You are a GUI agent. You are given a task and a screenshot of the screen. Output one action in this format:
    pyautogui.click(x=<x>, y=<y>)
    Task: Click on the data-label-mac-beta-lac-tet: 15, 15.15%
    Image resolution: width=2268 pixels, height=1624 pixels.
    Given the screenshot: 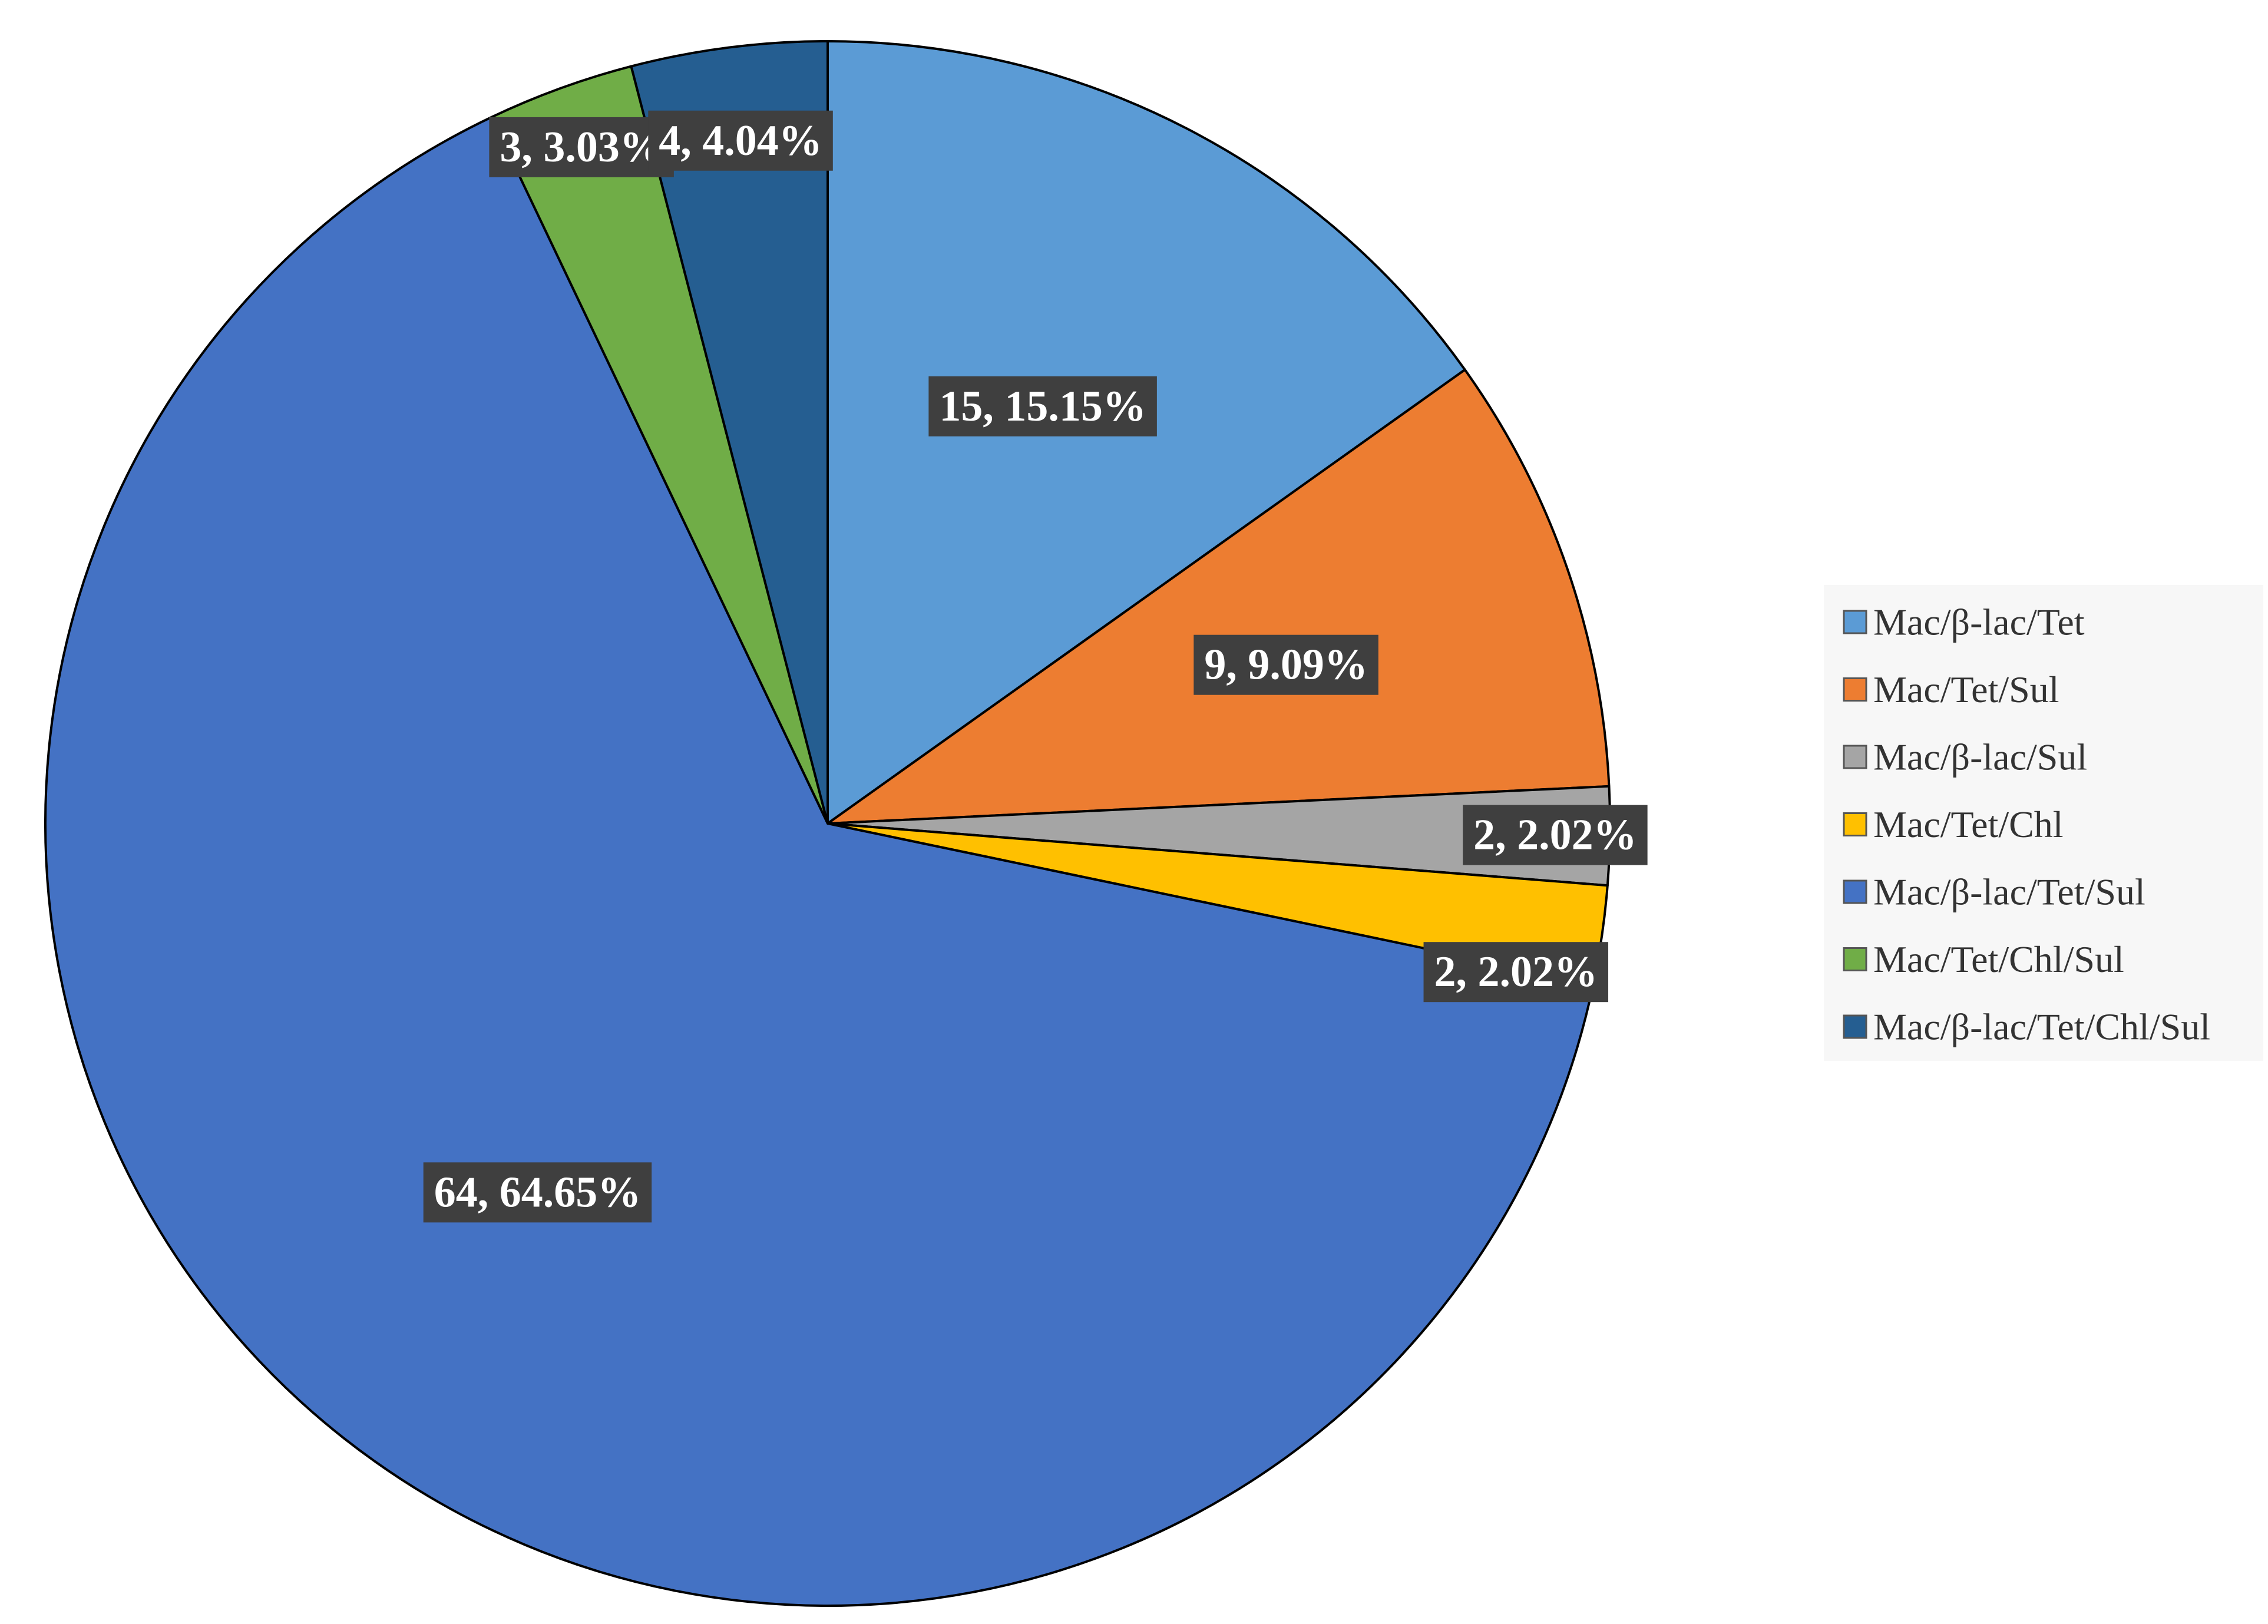 What is the action you would take?
    pyautogui.click(x=1042, y=406)
    